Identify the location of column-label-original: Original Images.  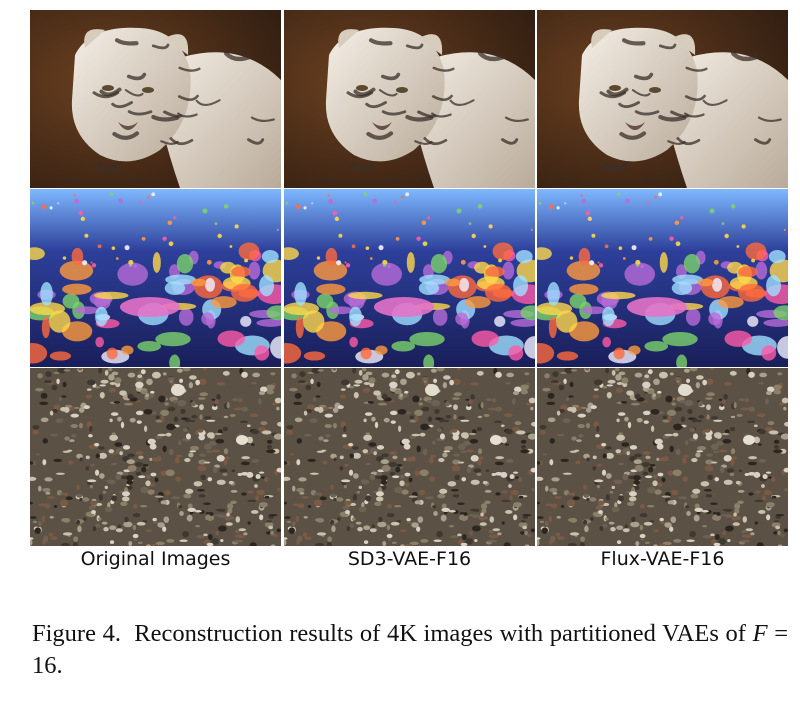
(155, 559).